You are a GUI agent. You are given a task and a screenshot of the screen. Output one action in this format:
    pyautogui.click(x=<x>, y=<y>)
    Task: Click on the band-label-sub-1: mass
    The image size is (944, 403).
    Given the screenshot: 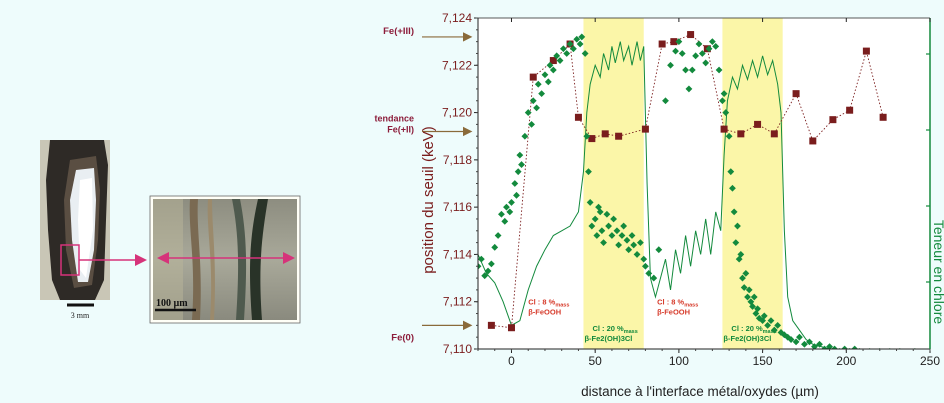 What is the action you would take?
    pyautogui.click(x=770, y=332)
    